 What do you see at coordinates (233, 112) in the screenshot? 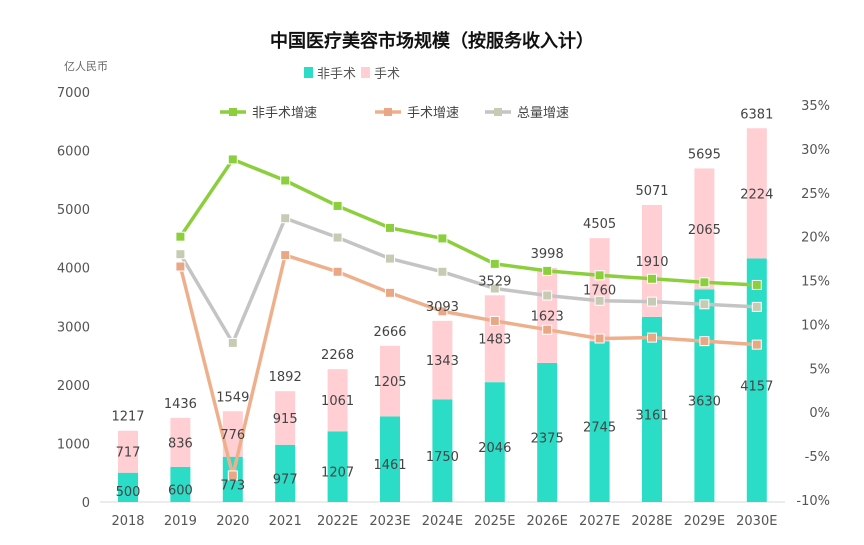
I see `legend-marker-swatch` at bounding box center [233, 112].